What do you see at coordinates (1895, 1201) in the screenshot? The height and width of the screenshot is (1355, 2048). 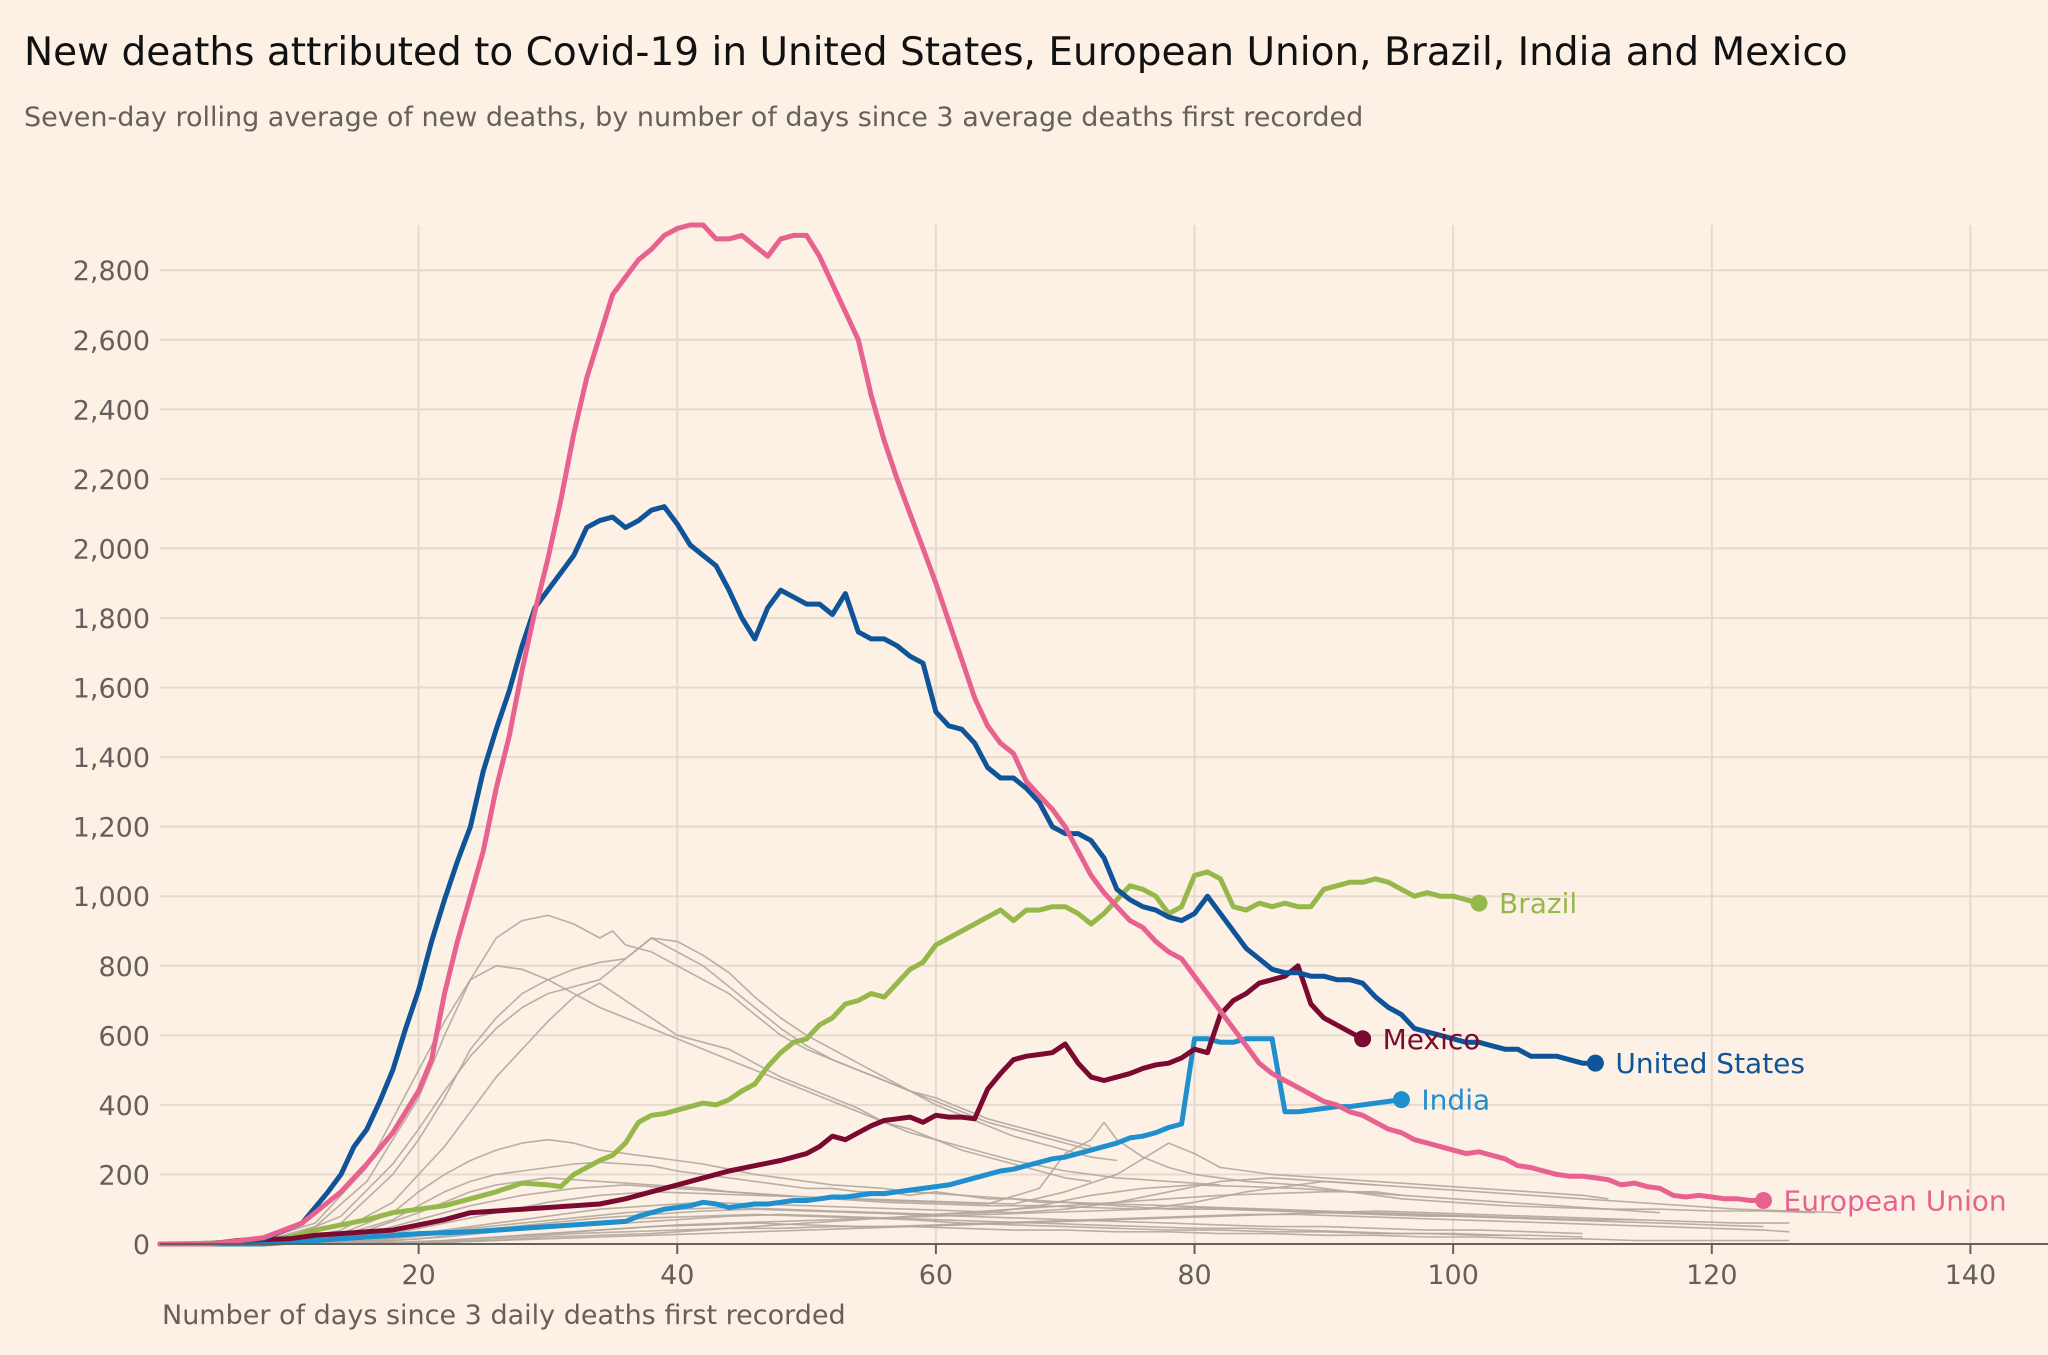 I see `european-union-label: European Union` at bounding box center [1895, 1201].